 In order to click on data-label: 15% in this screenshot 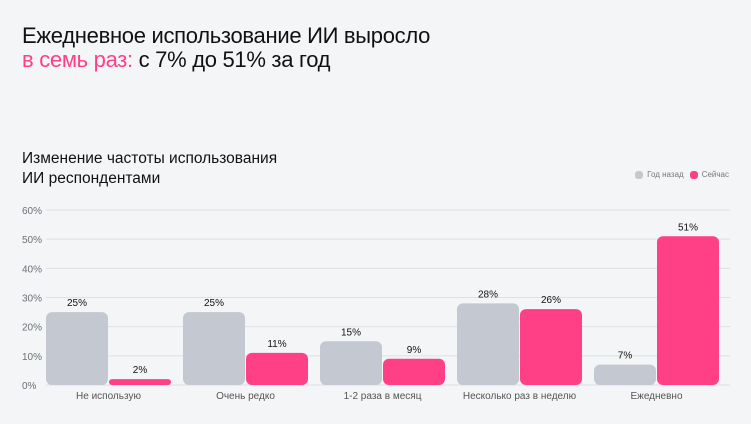, I will do `click(351, 332)`.